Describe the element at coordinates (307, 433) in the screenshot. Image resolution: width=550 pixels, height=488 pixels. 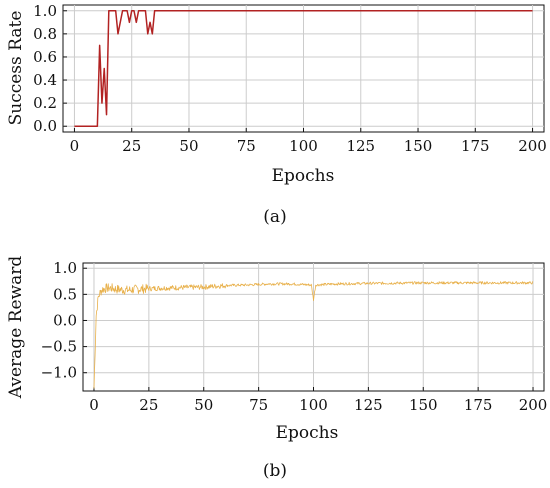
I see `x-axis-label-b: Epochs` at that location.